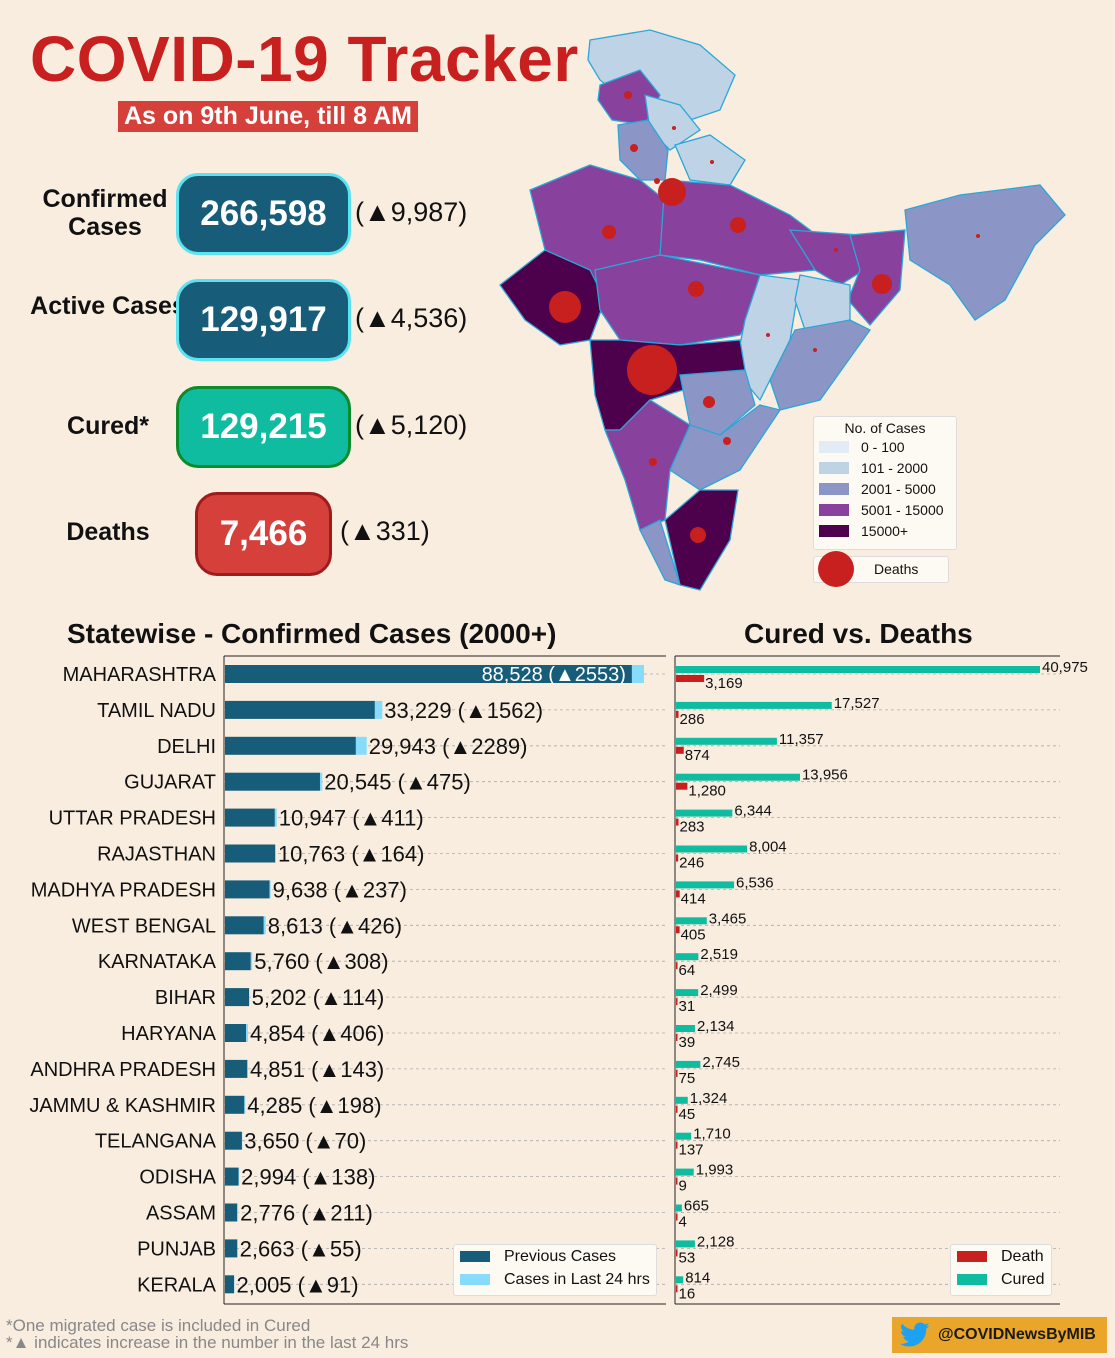 This screenshot has width=1115, height=1358. Describe the element at coordinates (755, 882) in the screenshot. I see `cured-value-label: 6,536` at that location.